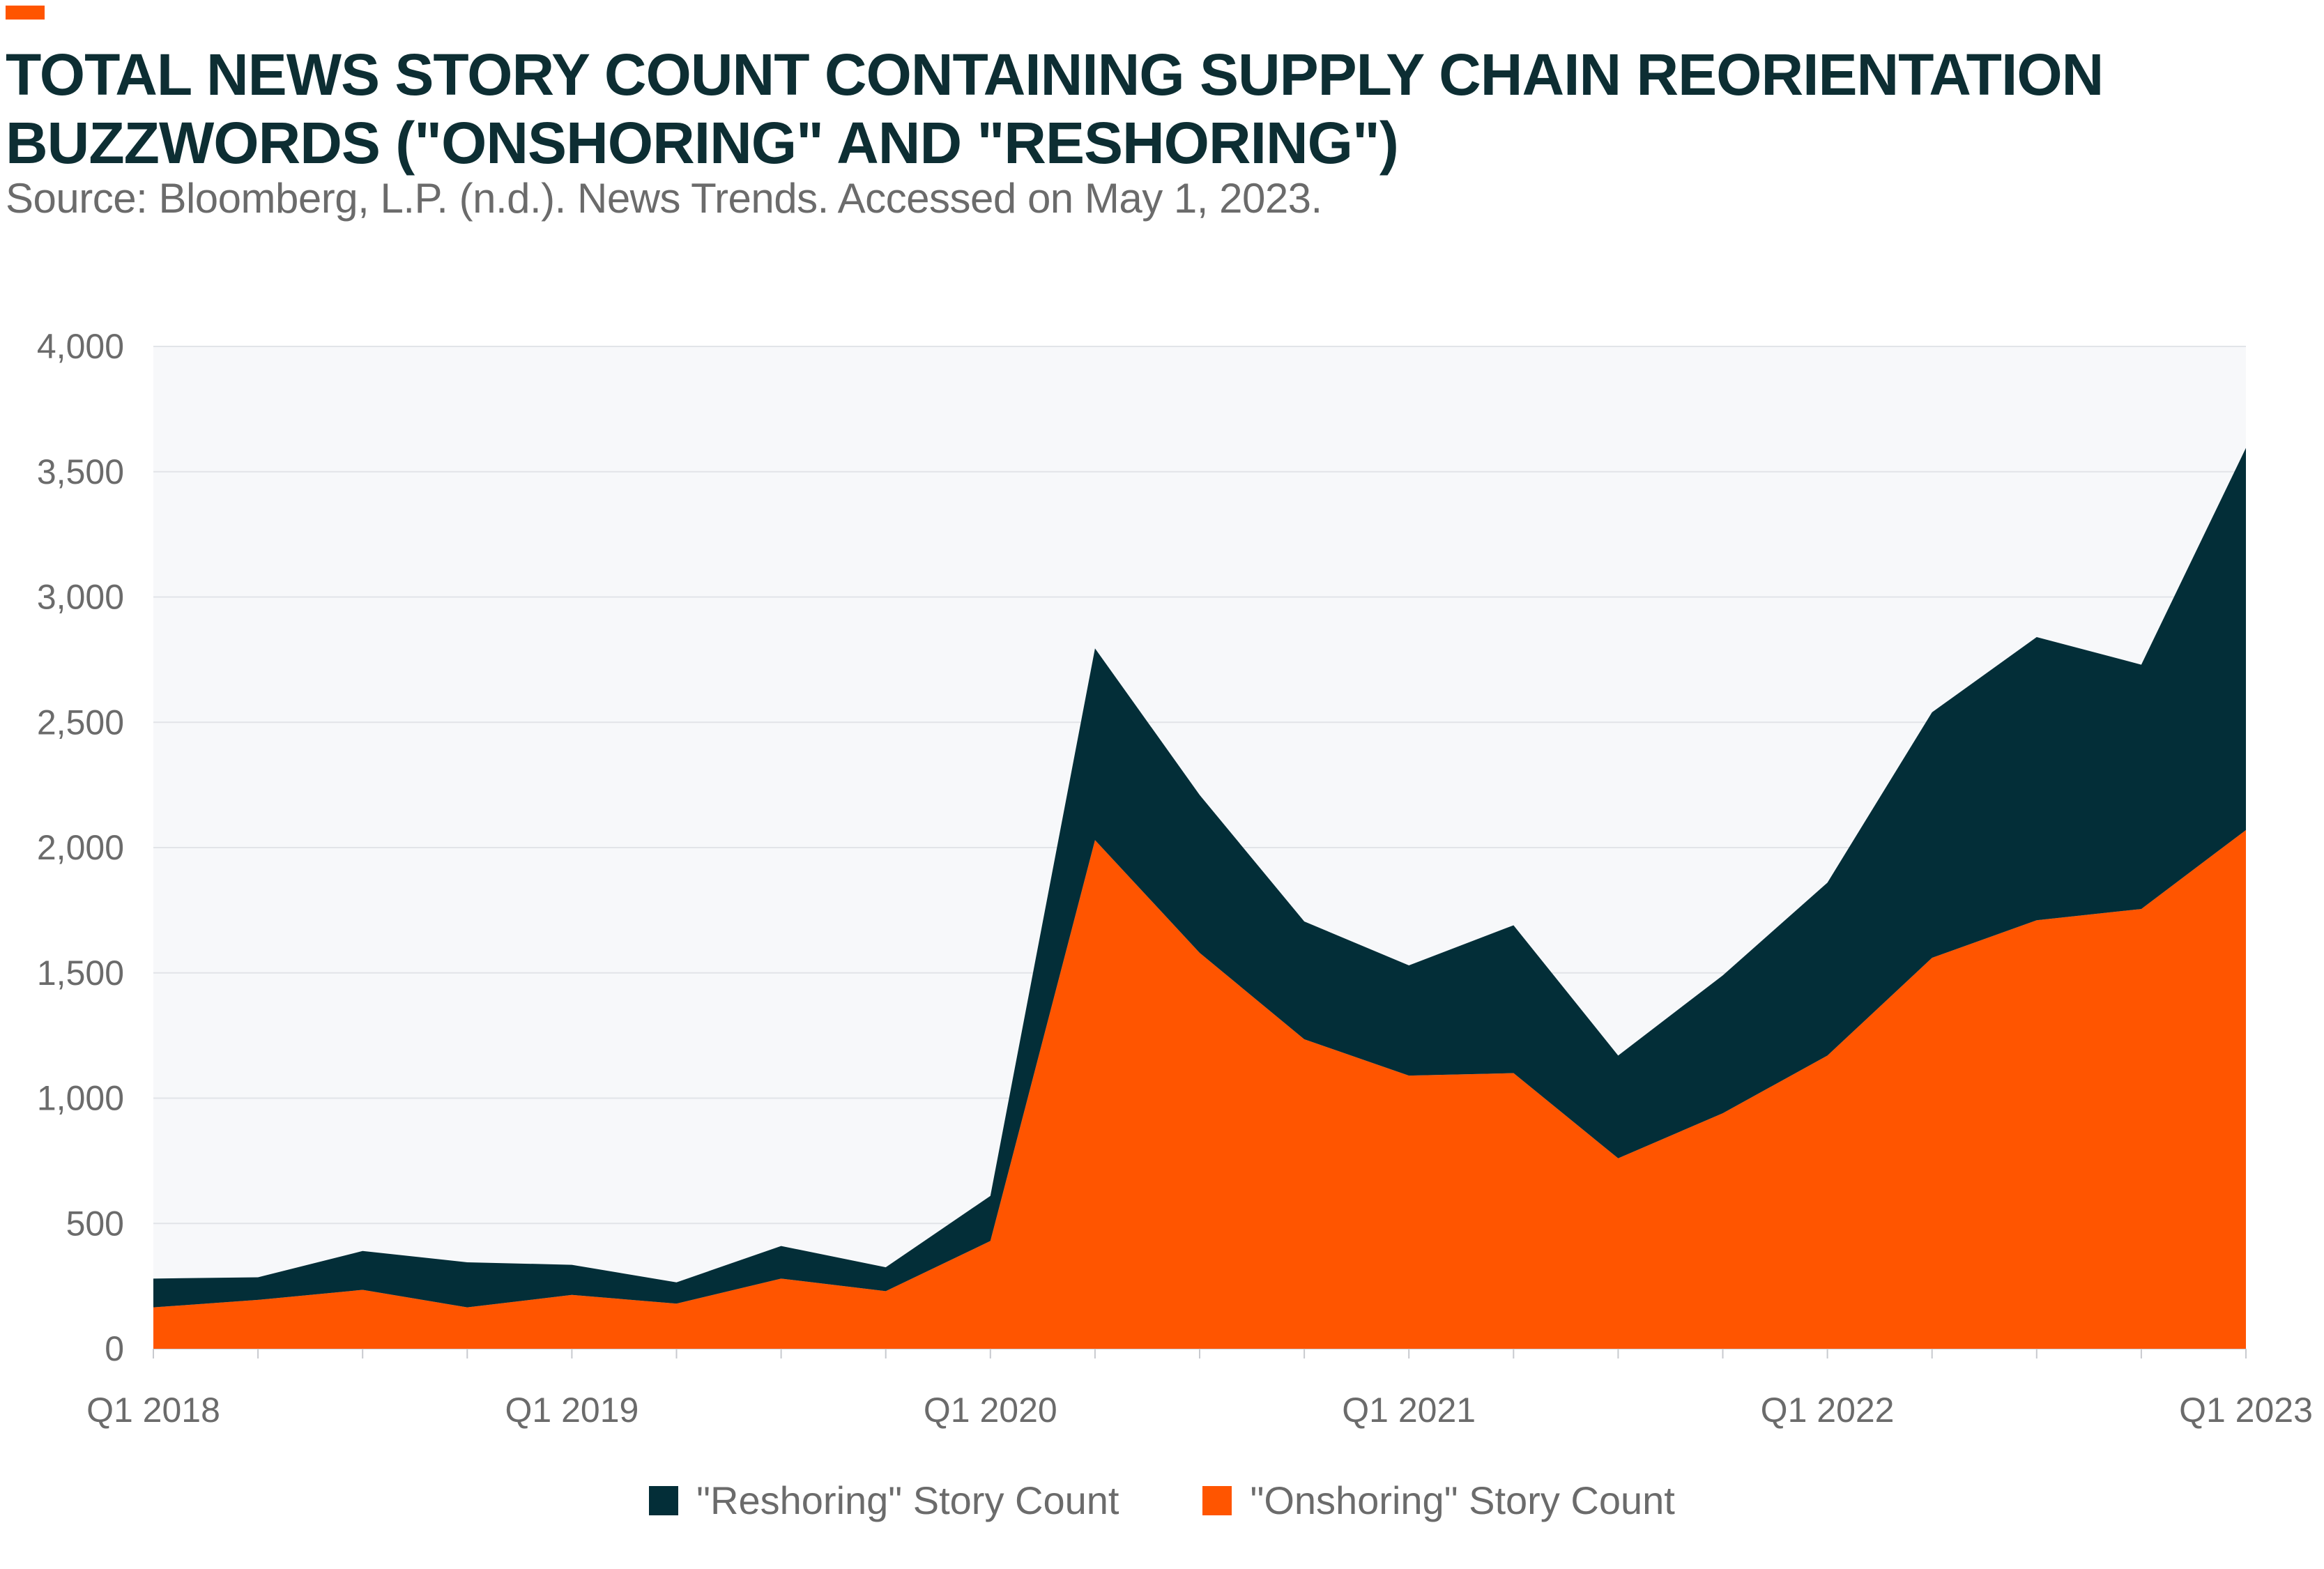 This screenshot has height=1569, width=2324. What do you see at coordinates (1462, 1500) in the screenshot?
I see `legend-label-onshoring: "Onshoring" Story Count` at bounding box center [1462, 1500].